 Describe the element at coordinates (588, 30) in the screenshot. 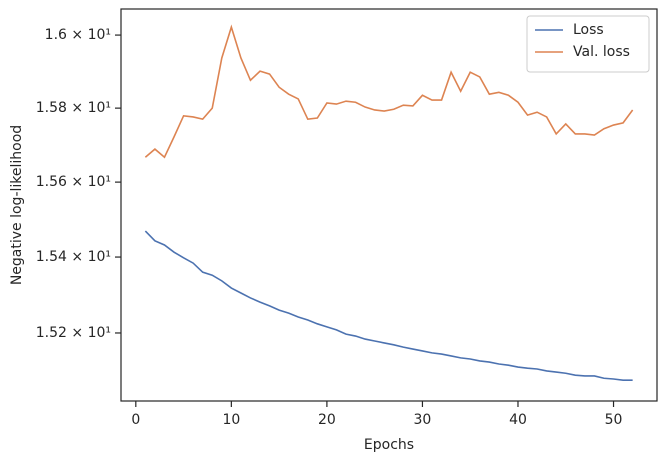

I see `legend-label: Loss` at that location.